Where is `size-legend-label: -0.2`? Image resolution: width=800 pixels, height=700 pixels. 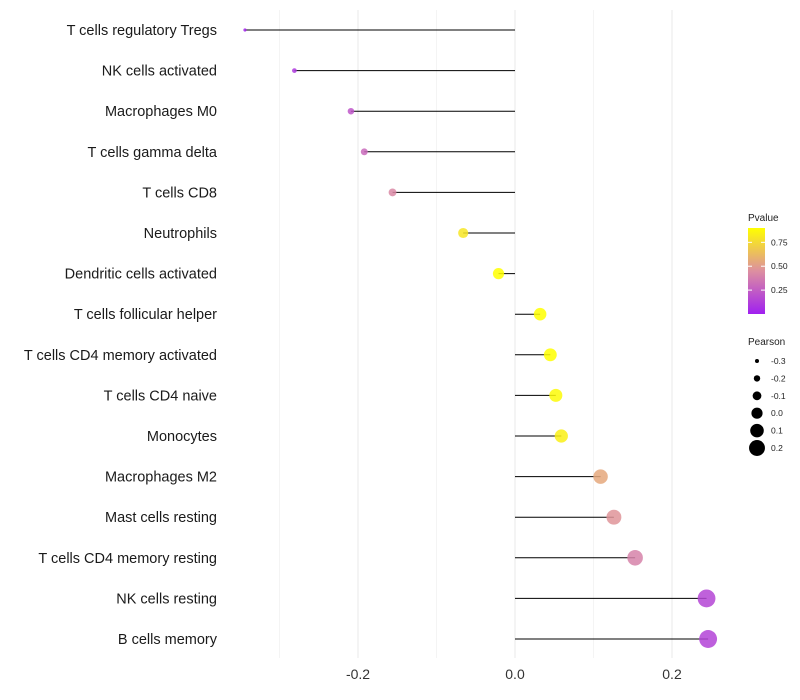
size-legend-label: -0.2 is located at coordinates (778, 378).